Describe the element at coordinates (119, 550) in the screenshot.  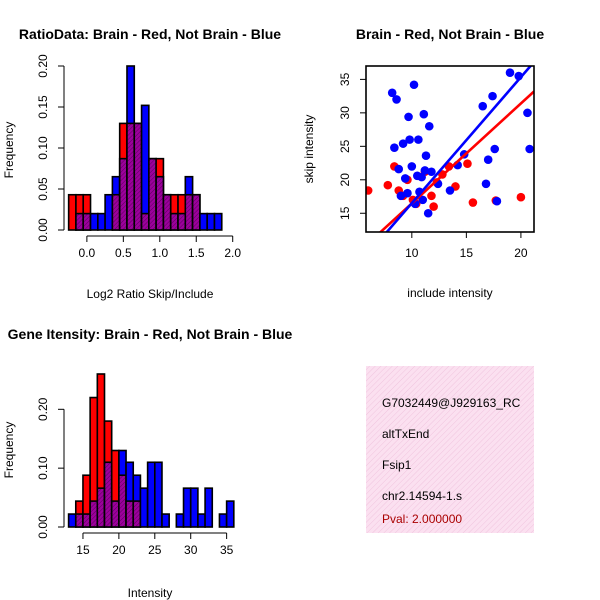
I see `x-tick-label: 20` at that location.